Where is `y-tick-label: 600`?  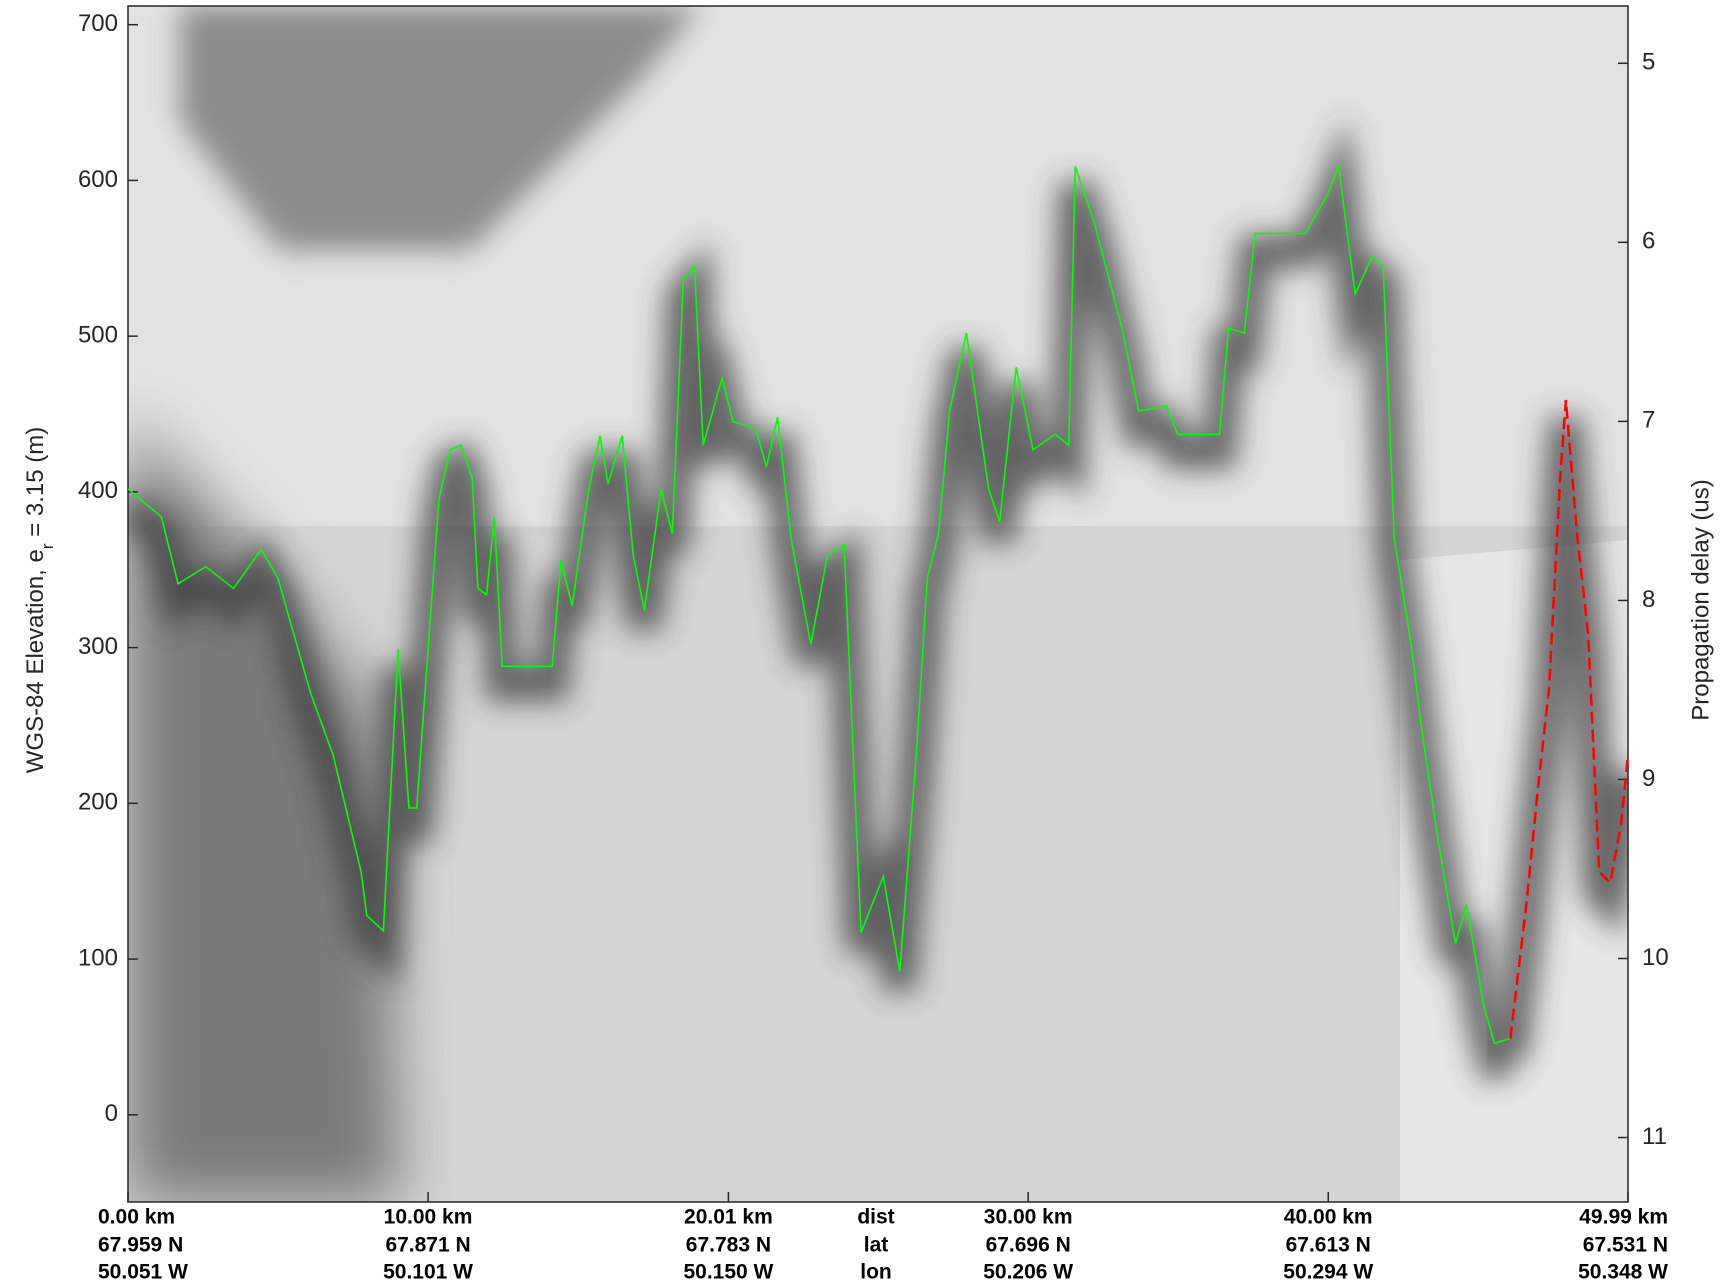
y-tick-label: 600 is located at coordinates (98, 179).